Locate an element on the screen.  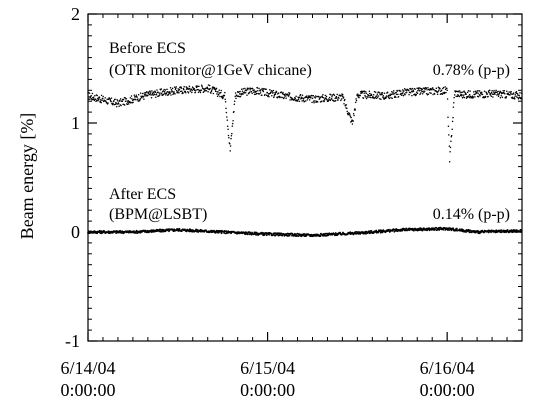
annotation-before-title: Before ECS is located at coordinates (147, 48).